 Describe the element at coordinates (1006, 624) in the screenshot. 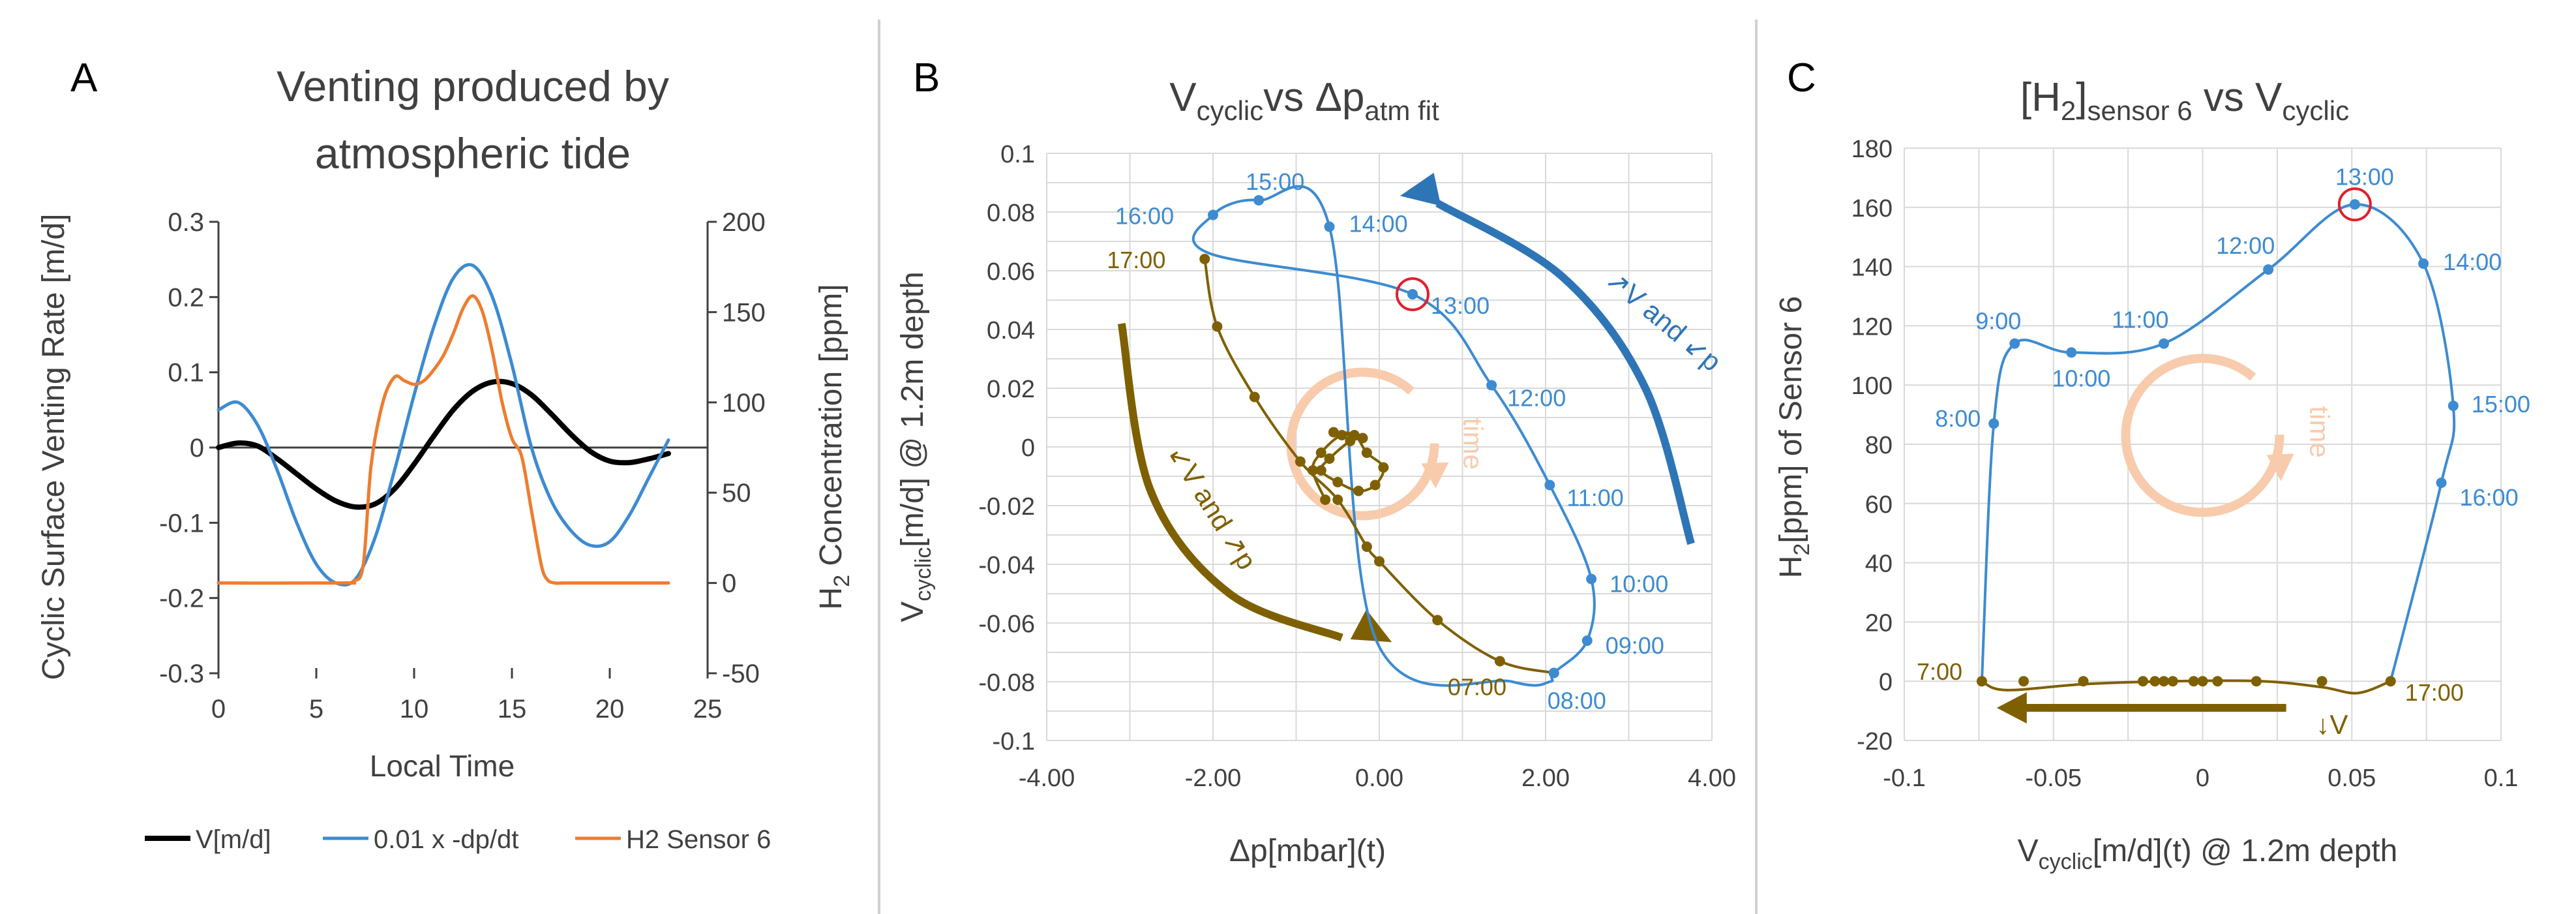

I see `y-tick-label: -0.06` at that location.